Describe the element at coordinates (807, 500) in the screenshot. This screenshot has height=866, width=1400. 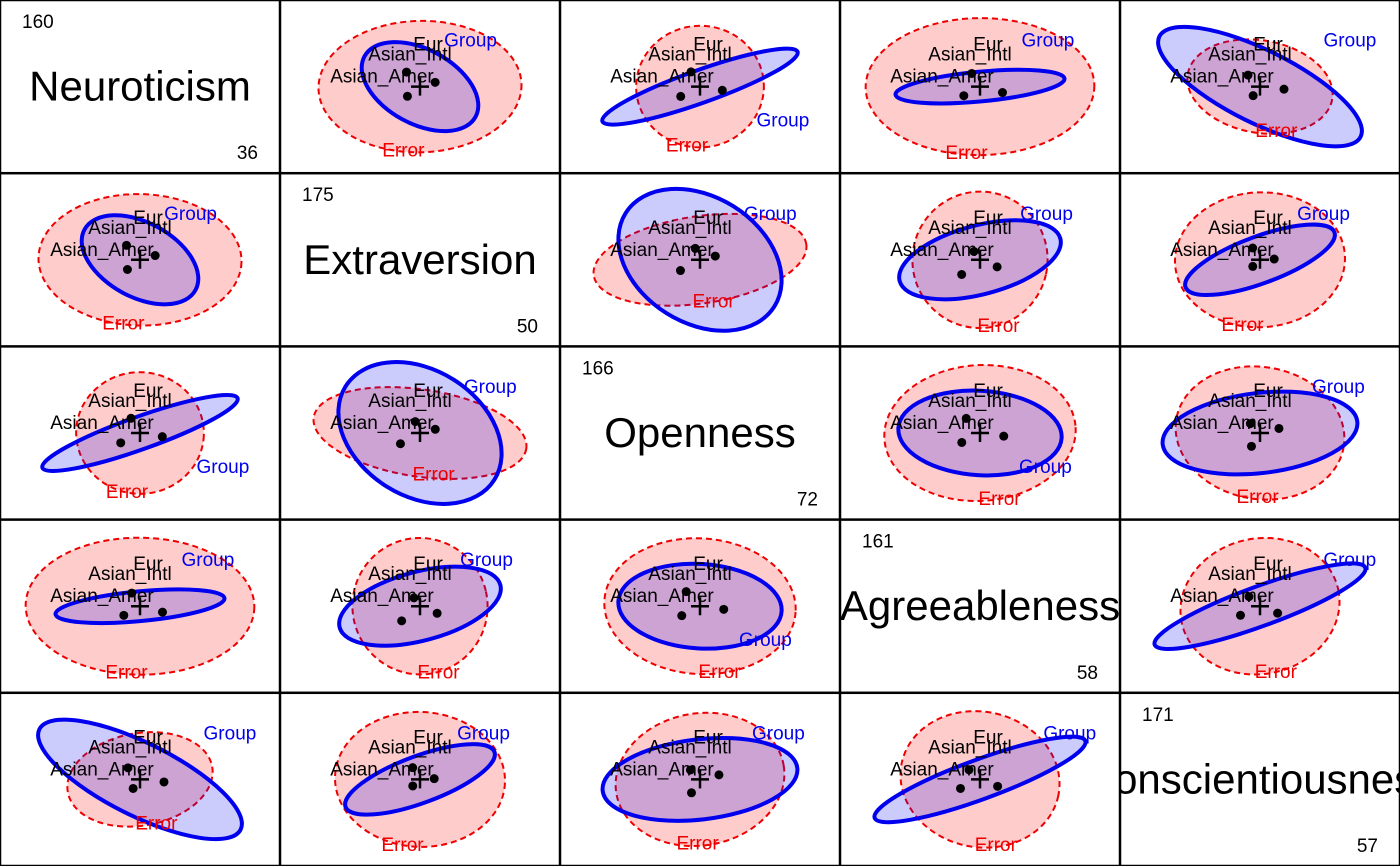
I see `range-min: 72` at that location.